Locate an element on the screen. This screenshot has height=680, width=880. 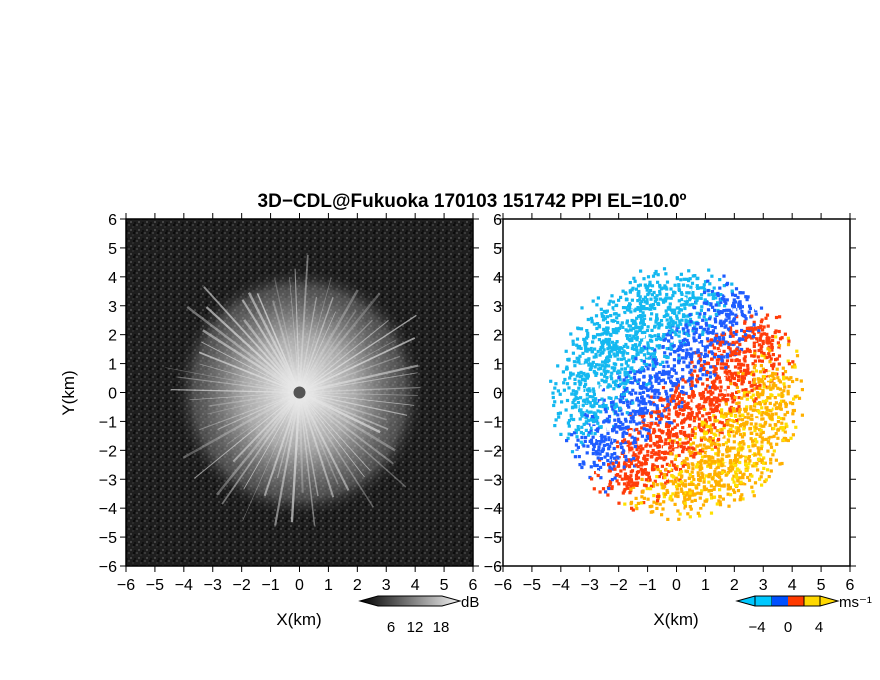
x-tick-label: −2 is located at coordinates (242, 585).